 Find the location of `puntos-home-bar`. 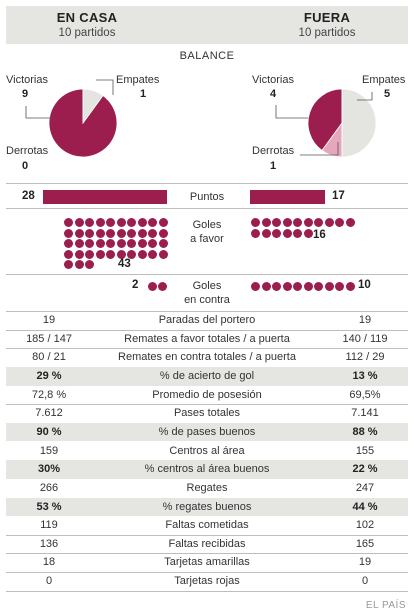

puntos-home-bar is located at coordinates (105, 197).